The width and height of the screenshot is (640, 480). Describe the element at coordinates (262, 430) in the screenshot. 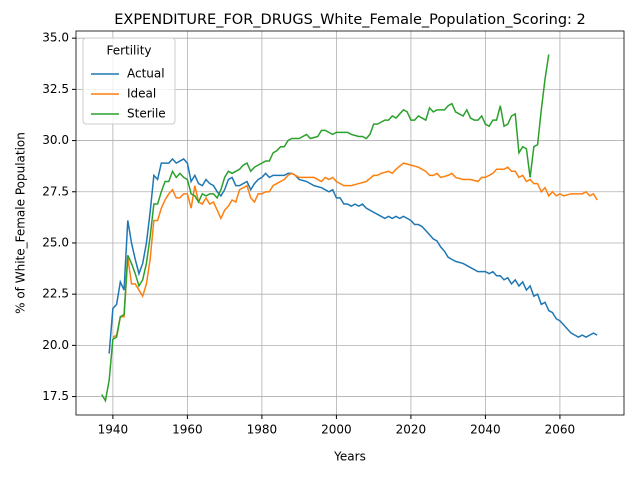

I see `x-tick-label: 1980` at that location.